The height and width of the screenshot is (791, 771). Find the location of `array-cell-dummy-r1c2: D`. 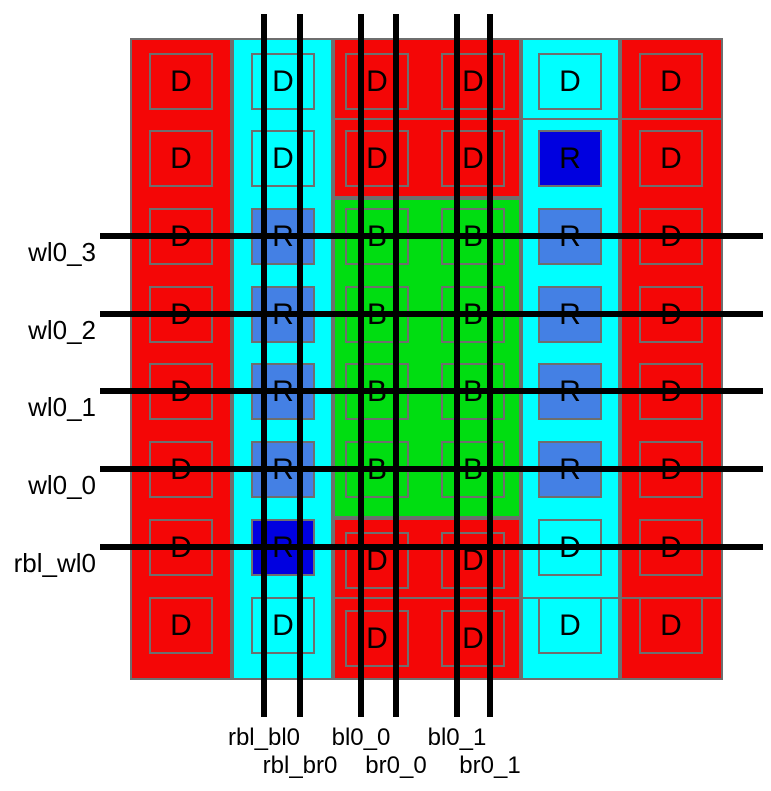

array-cell-dummy-r1c2: D is located at coordinates (283, 81).